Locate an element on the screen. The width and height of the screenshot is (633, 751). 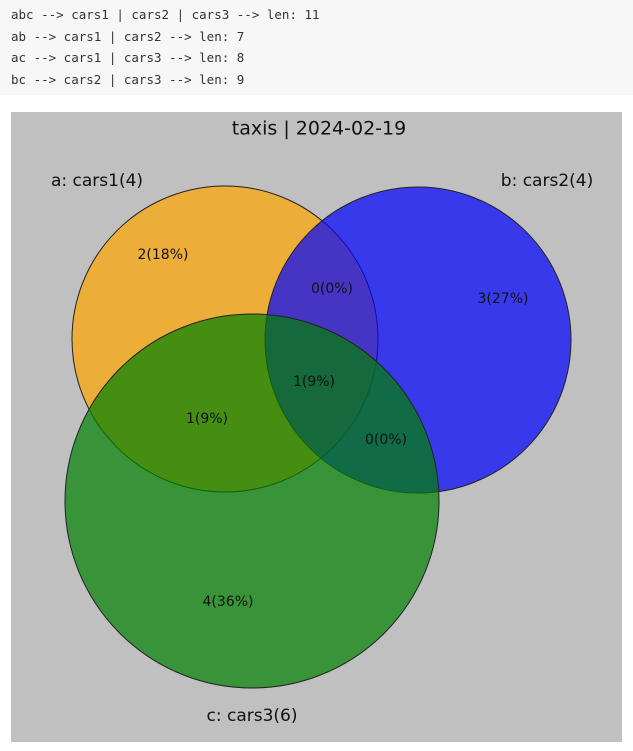
output-line: ac --> cars1 | cars3 --> len: 8 is located at coordinates (128, 57).